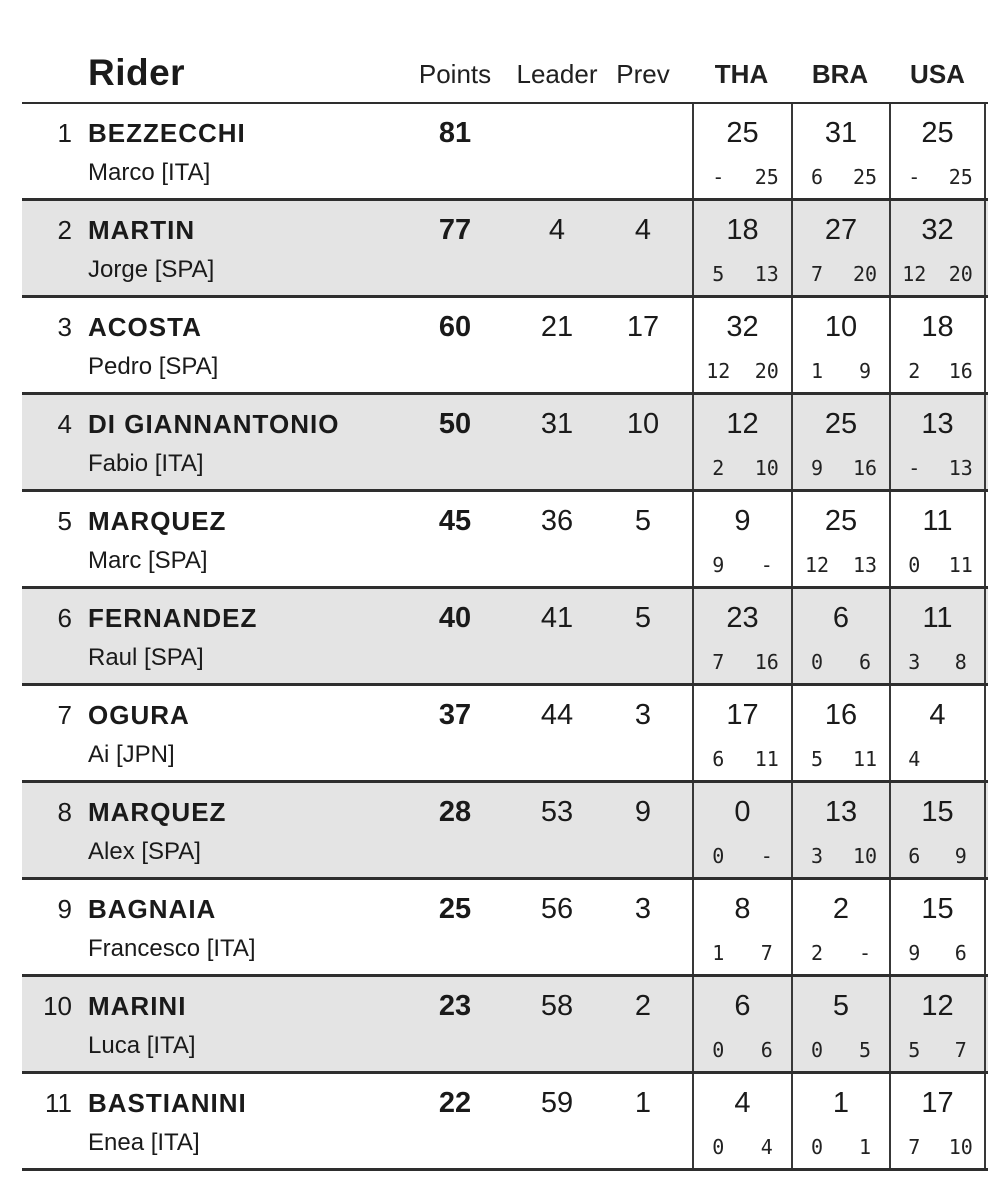 This screenshot has width=989, height=1200. What do you see at coordinates (557, 715) in the screenshot?
I see `leader-gap-cell: 44` at bounding box center [557, 715].